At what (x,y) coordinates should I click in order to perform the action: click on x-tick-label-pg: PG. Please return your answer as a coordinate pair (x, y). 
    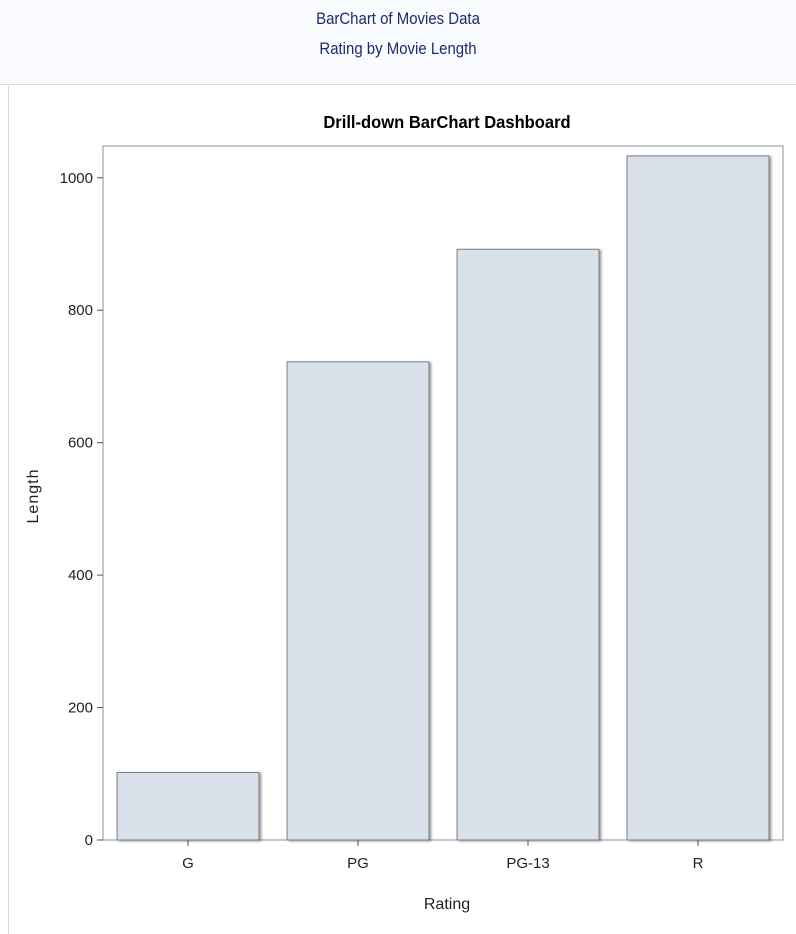
    Looking at the image, I should click on (358, 863).